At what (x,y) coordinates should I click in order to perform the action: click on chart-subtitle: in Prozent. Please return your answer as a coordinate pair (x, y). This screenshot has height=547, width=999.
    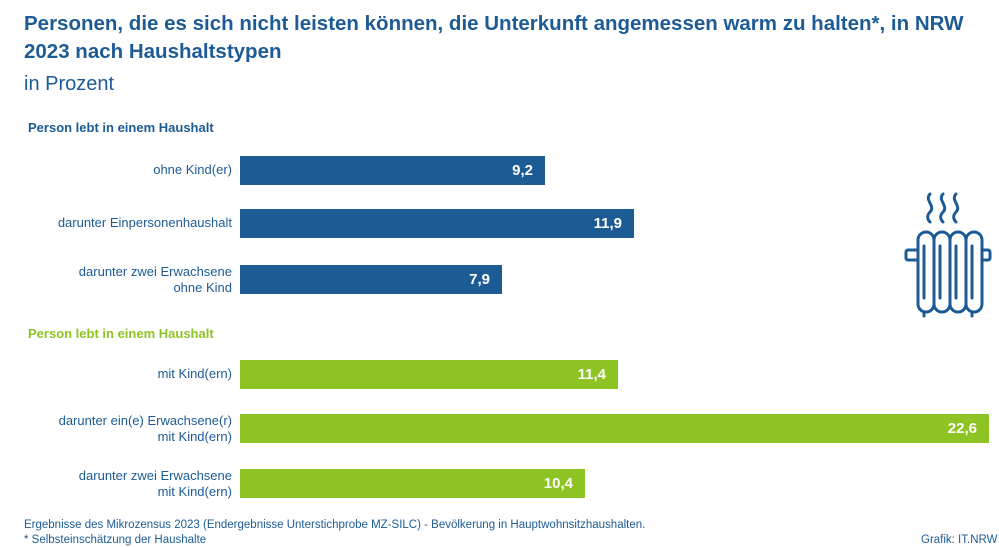
    Looking at the image, I should click on (69, 84).